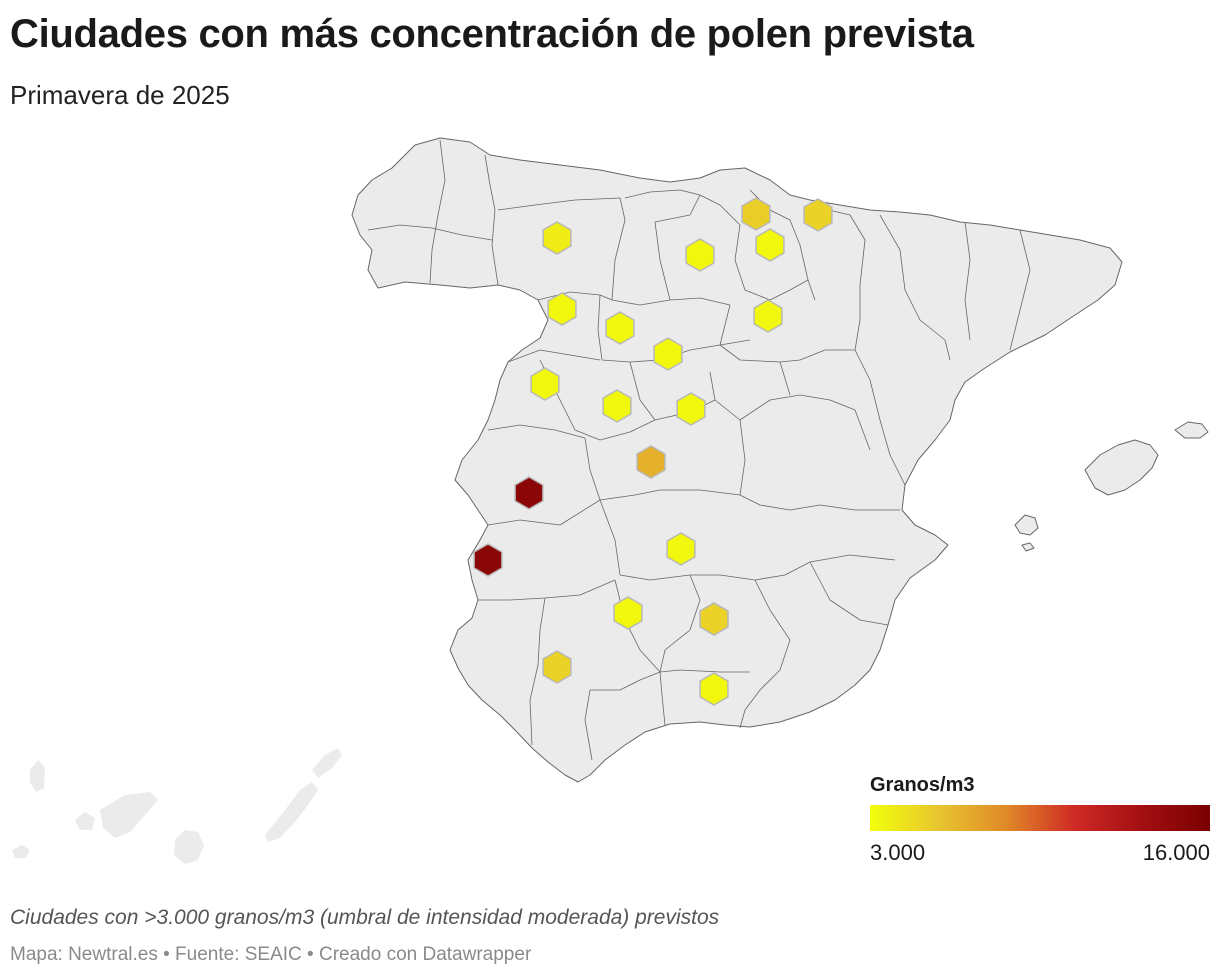 The image size is (1220, 980). Describe the element at coordinates (21, 851) in the screenshot. I see `el-hierro-shape` at that location.